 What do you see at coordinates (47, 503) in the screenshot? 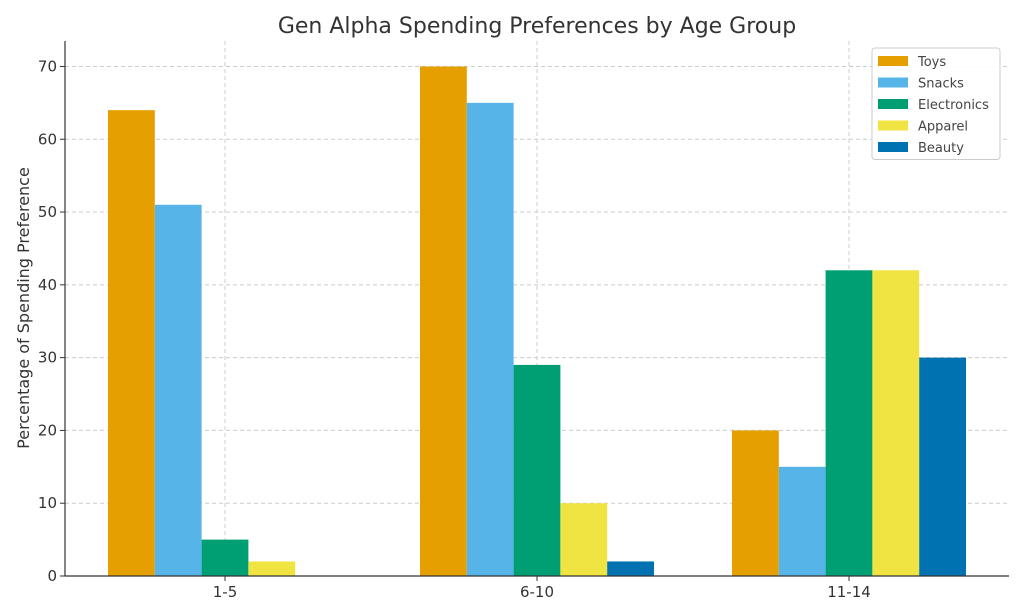
I see `y-tick-label: 10` at bounding box center [47, 503].